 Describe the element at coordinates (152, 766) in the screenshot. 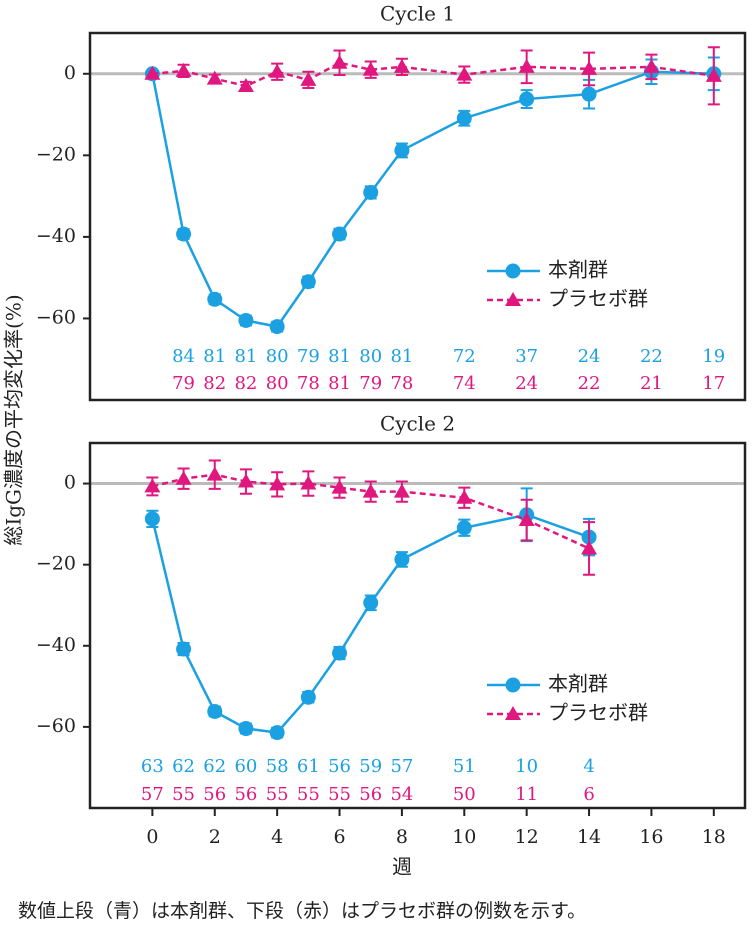

I see `count-label: 63` at that location.